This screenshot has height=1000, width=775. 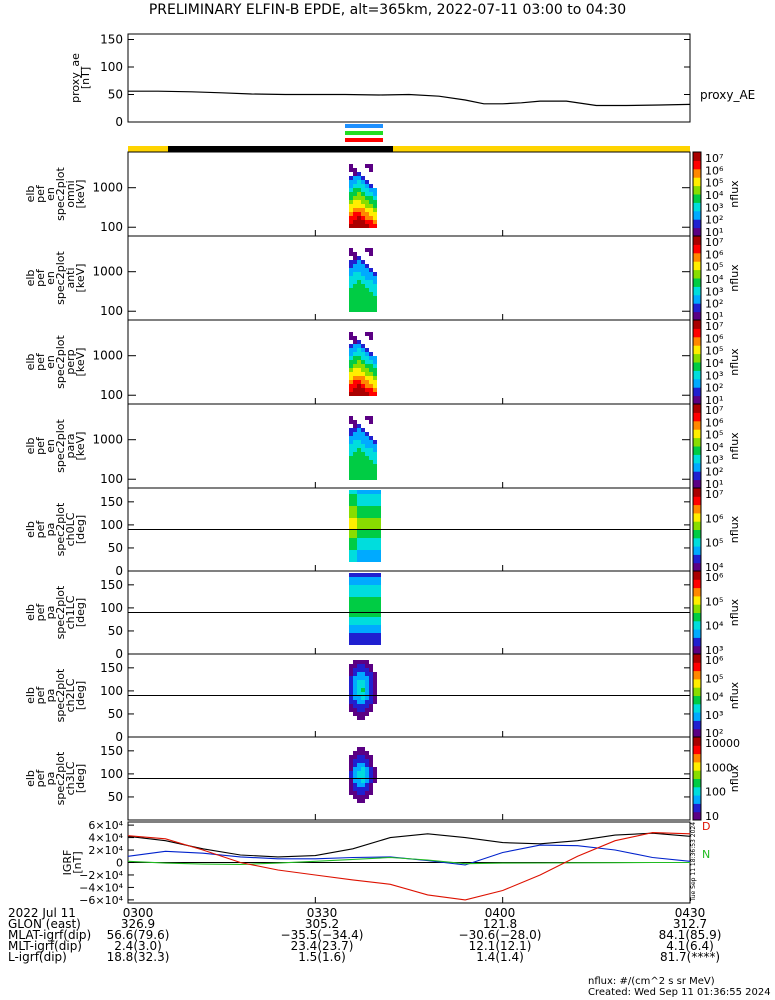 I want to click on proxy-ae-tick-label: 0, so click(x=119, y=122).